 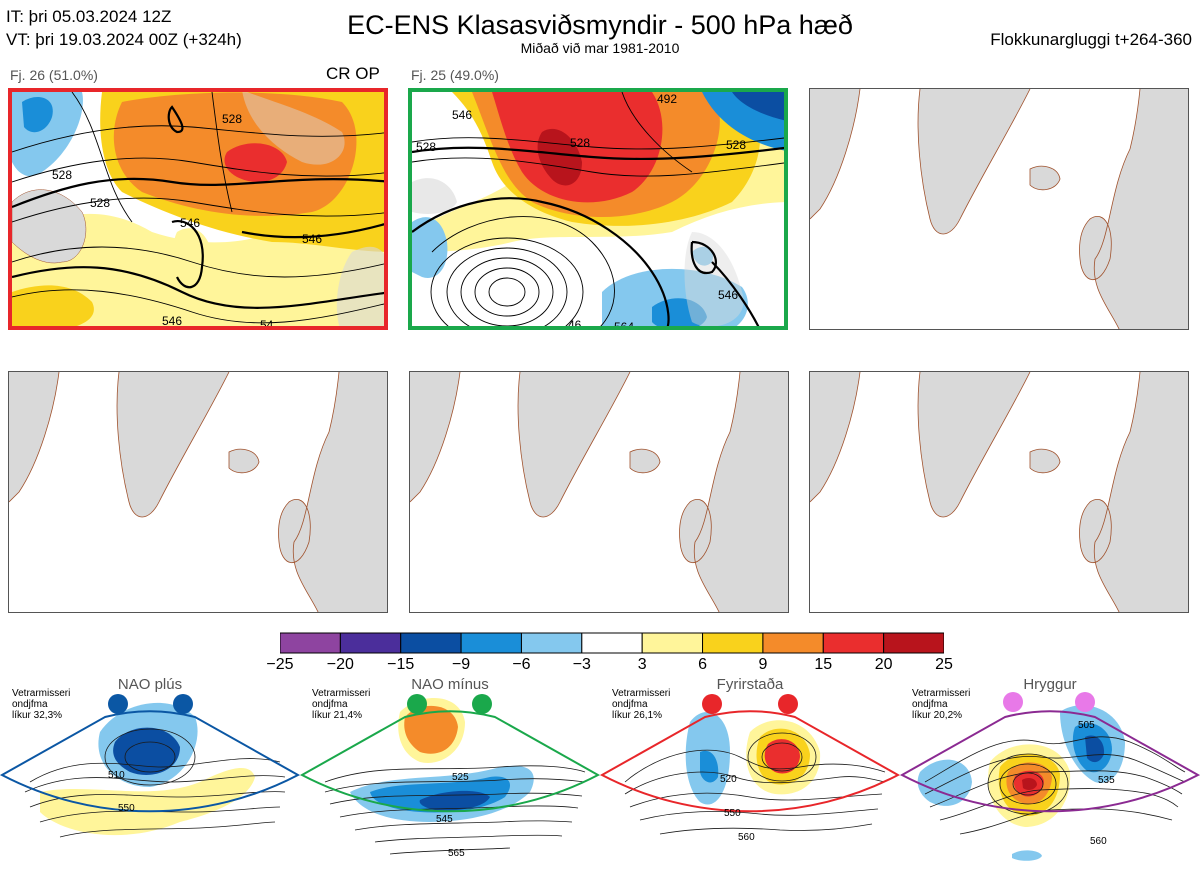 I want to click on contour-label: 510, so click(x=116, y=775).